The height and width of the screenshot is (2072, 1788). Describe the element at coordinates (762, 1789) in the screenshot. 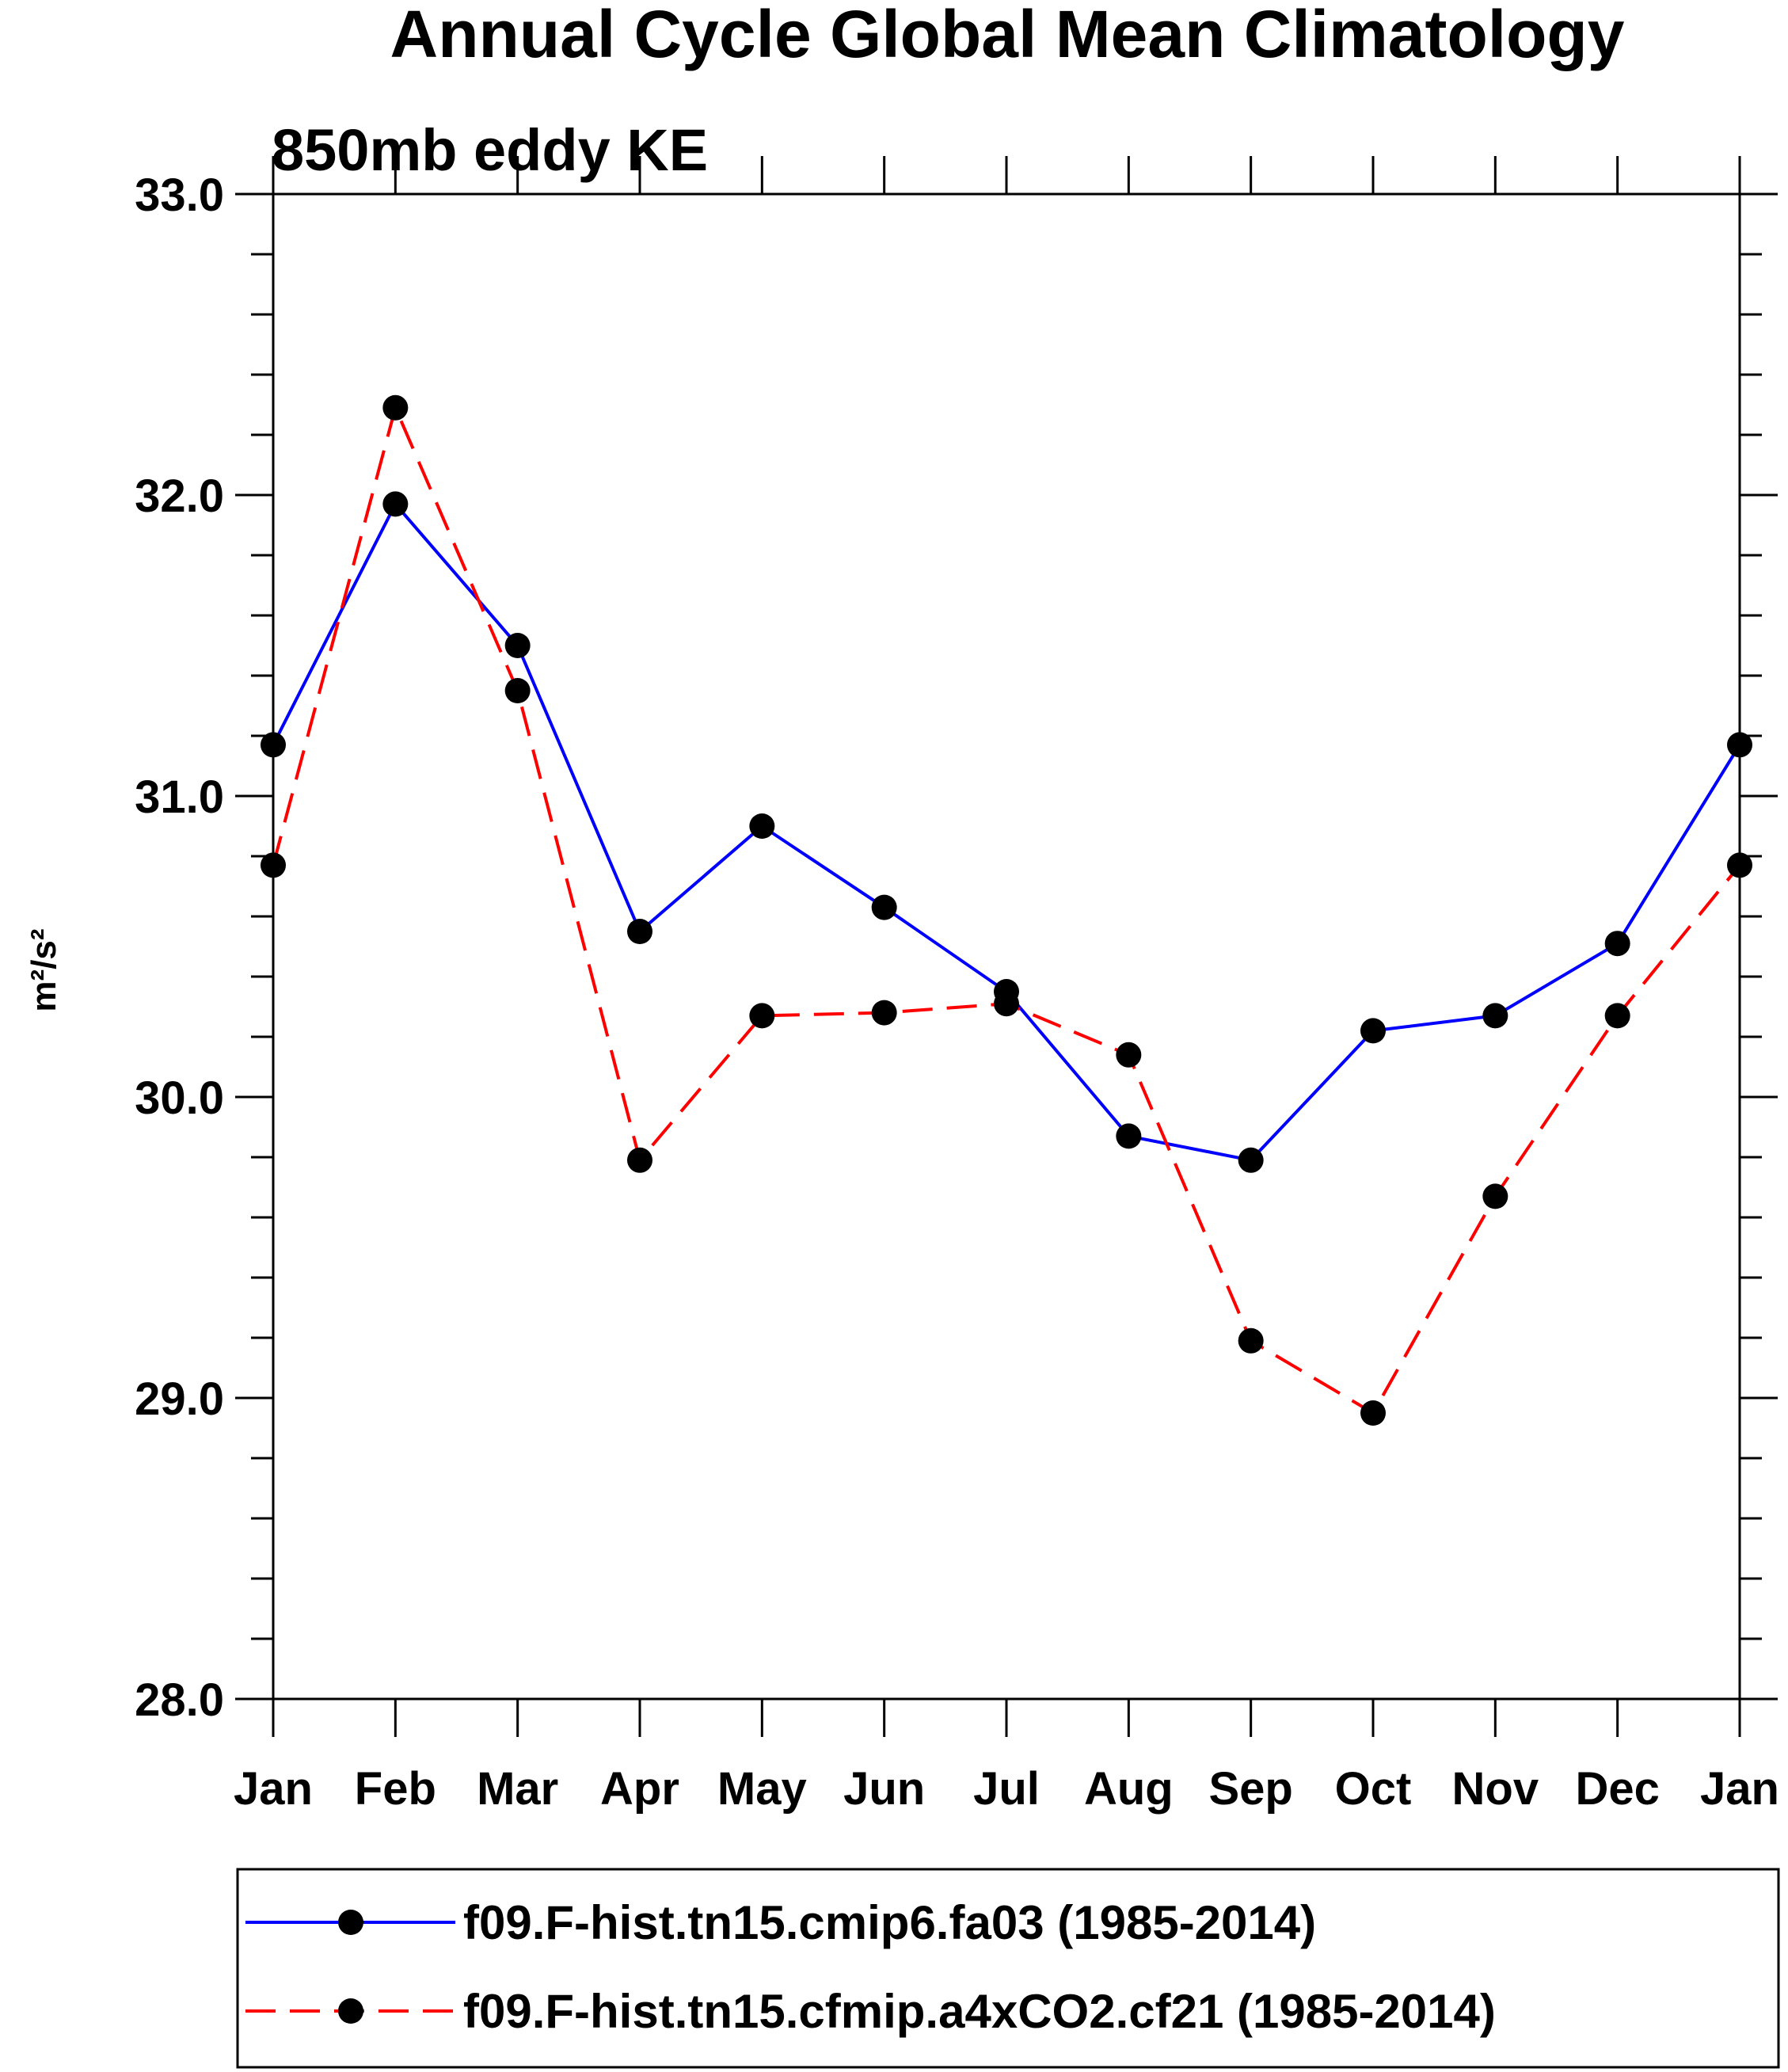

I see `x-tick-label: May` at that location.